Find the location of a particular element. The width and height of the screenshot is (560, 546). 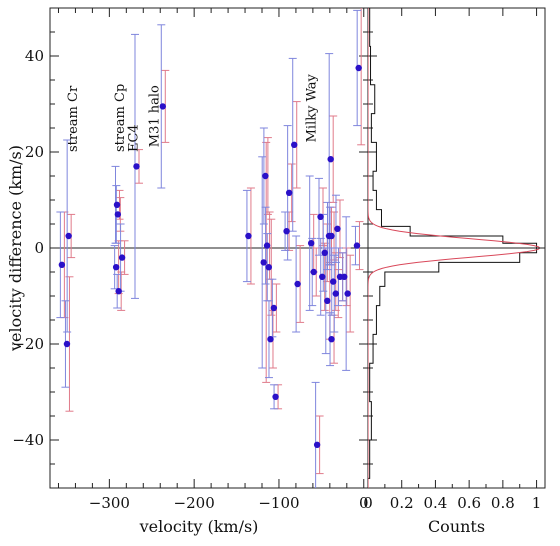

hist-x-axis-label: Counts is located at coordinates (456, 526).